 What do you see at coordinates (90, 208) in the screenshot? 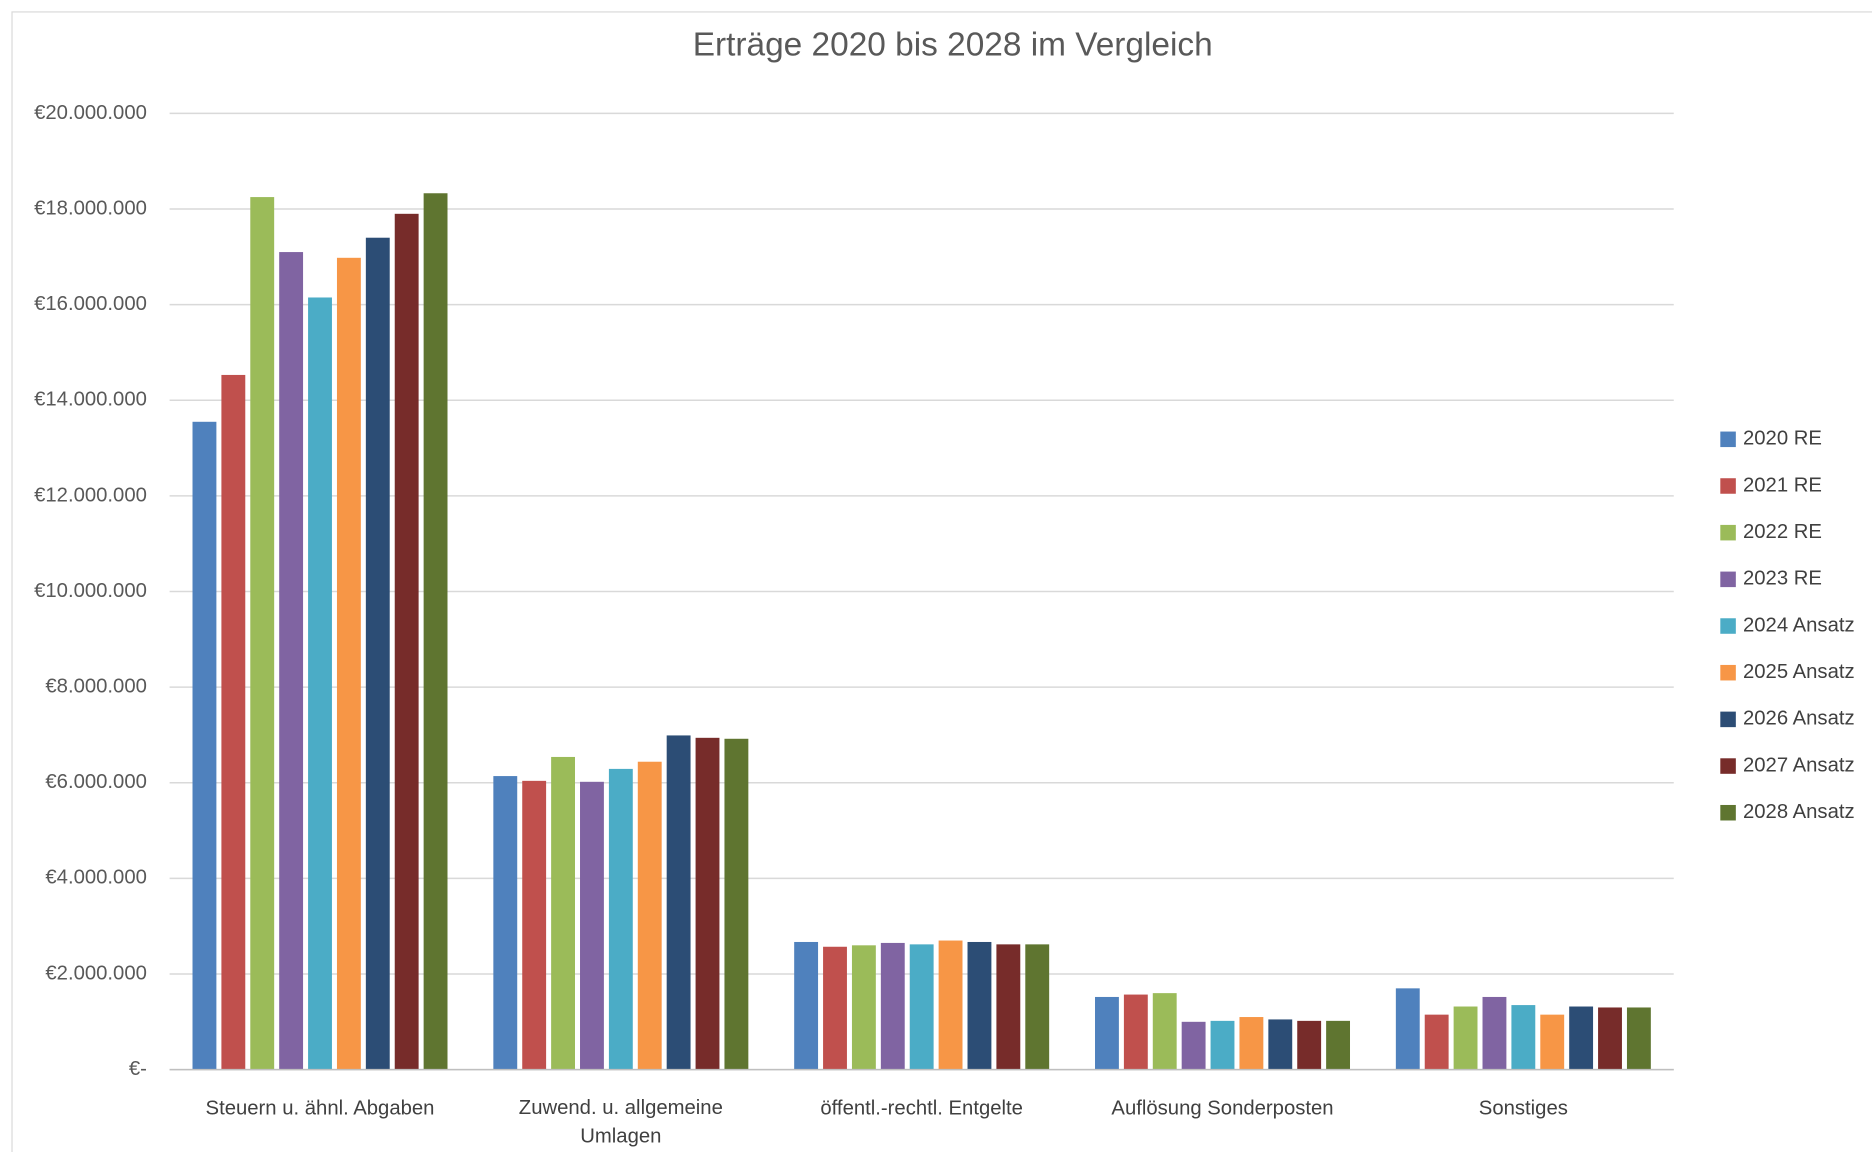
I see `y-tick-label: €18.000.000` at bounding box center [90, 208].